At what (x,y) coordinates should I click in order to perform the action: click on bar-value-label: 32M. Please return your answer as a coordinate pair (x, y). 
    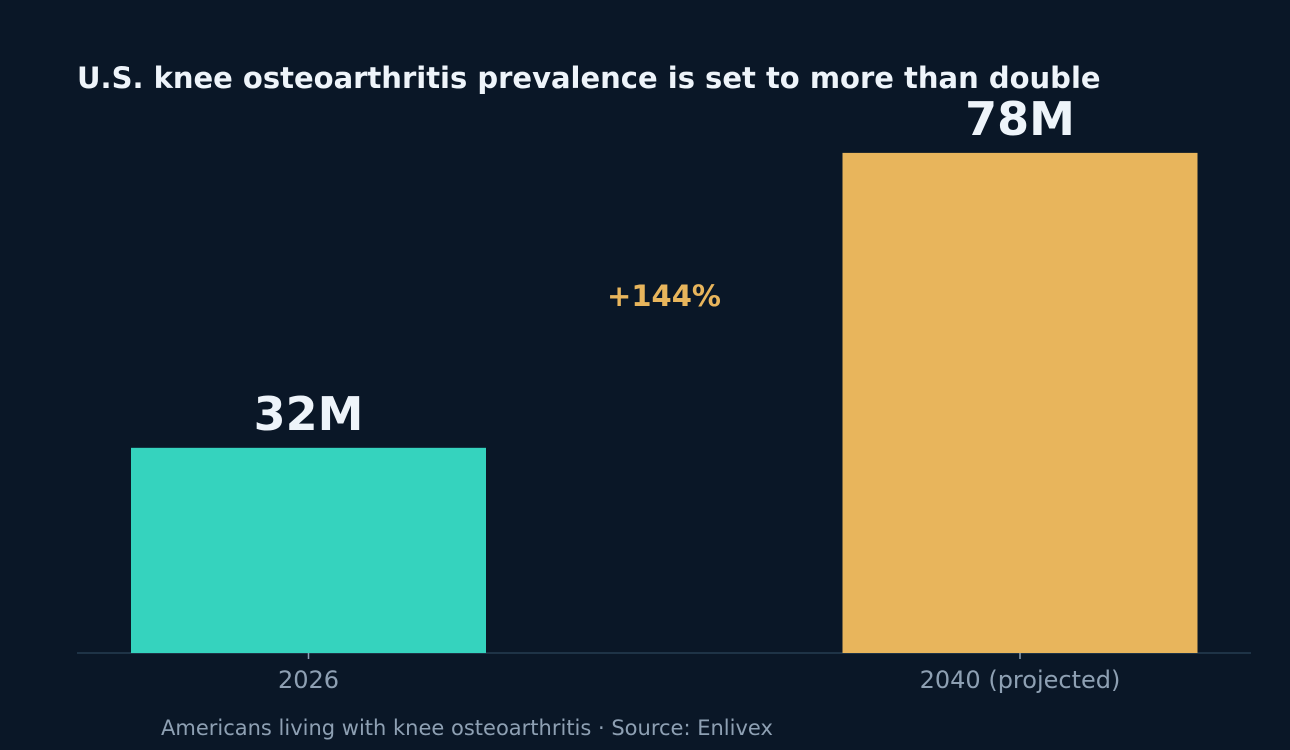
    Looking at the image, I should click on (309, 414).